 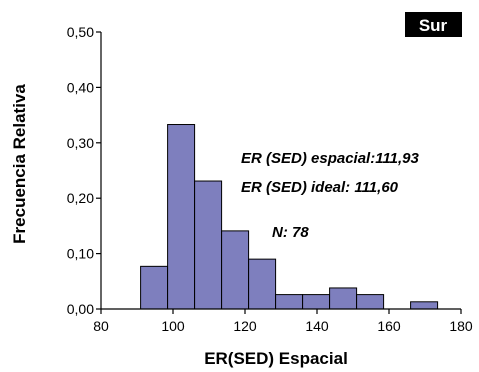 I want to click on y-tick-label: 0,20, so click(x=80, y=198).